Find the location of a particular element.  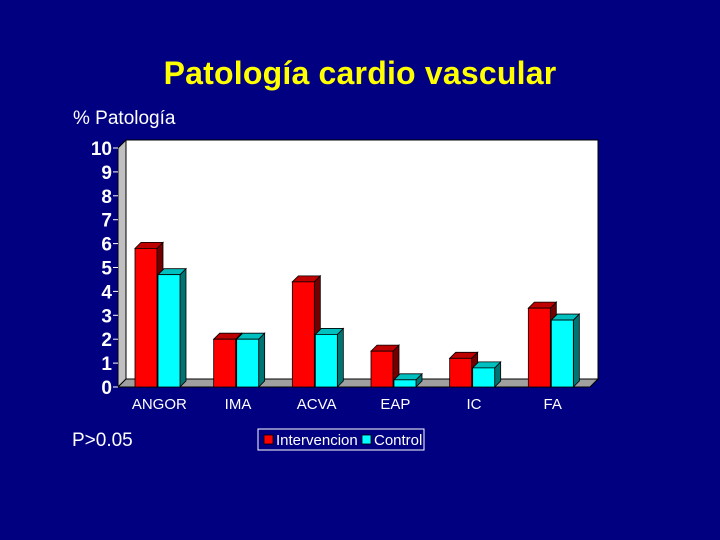

x-tick-label: ACVA is located at coordinates (317, 404).